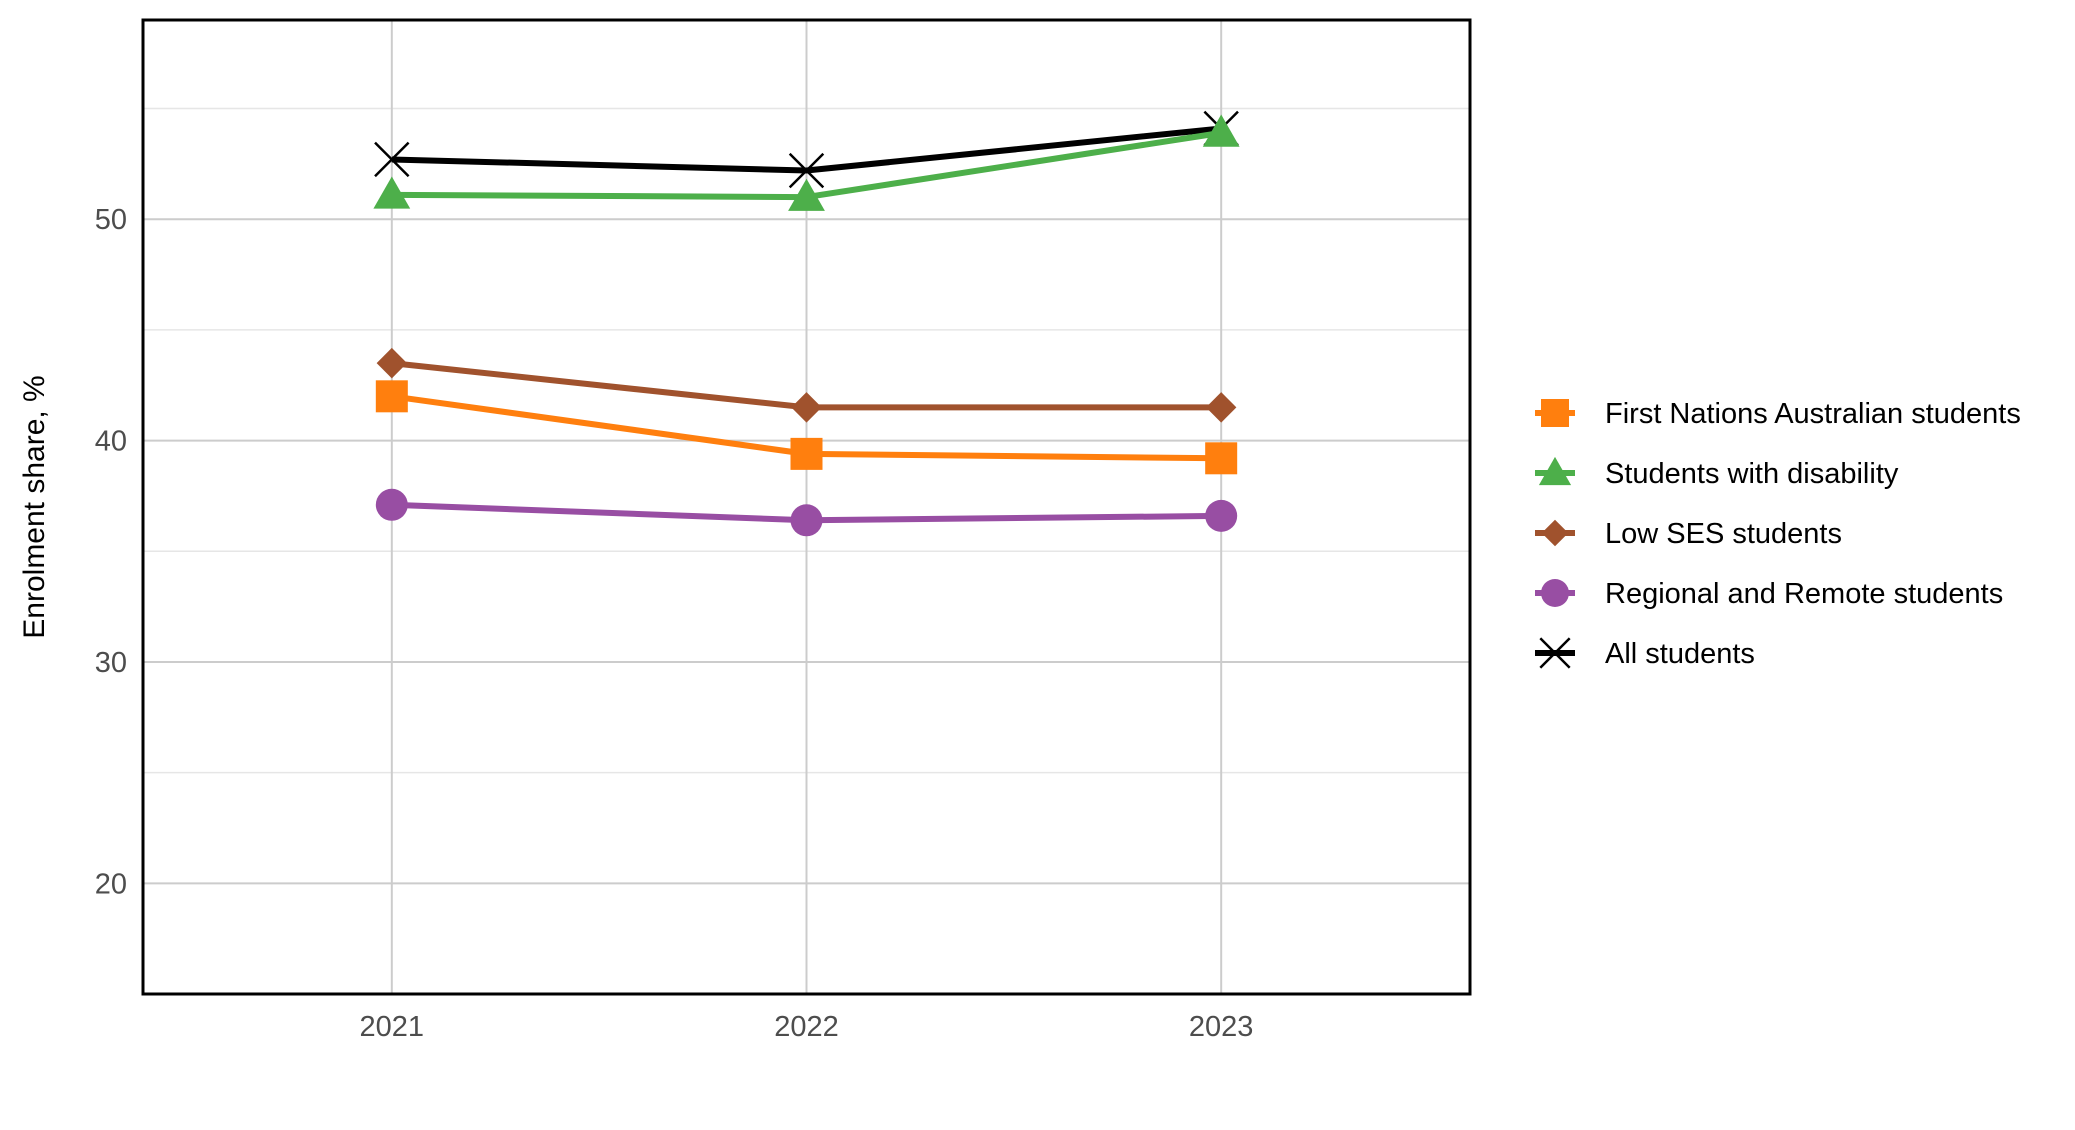  I want to click on x-tick-label: 2023, so click(1221, 1027).